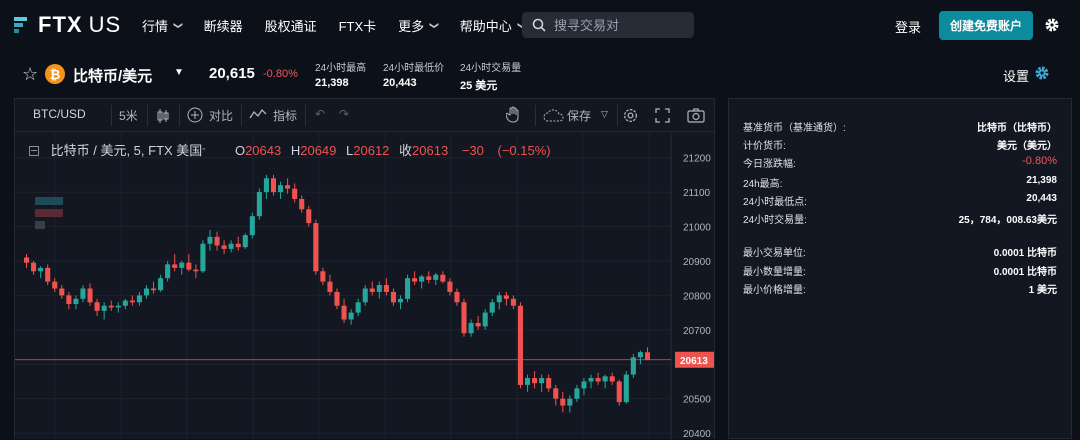  What do you see at coordinates (986, 25) in the screenshot?
I see `signup-button: 创建免费账户` at bounding box center [986, 25].